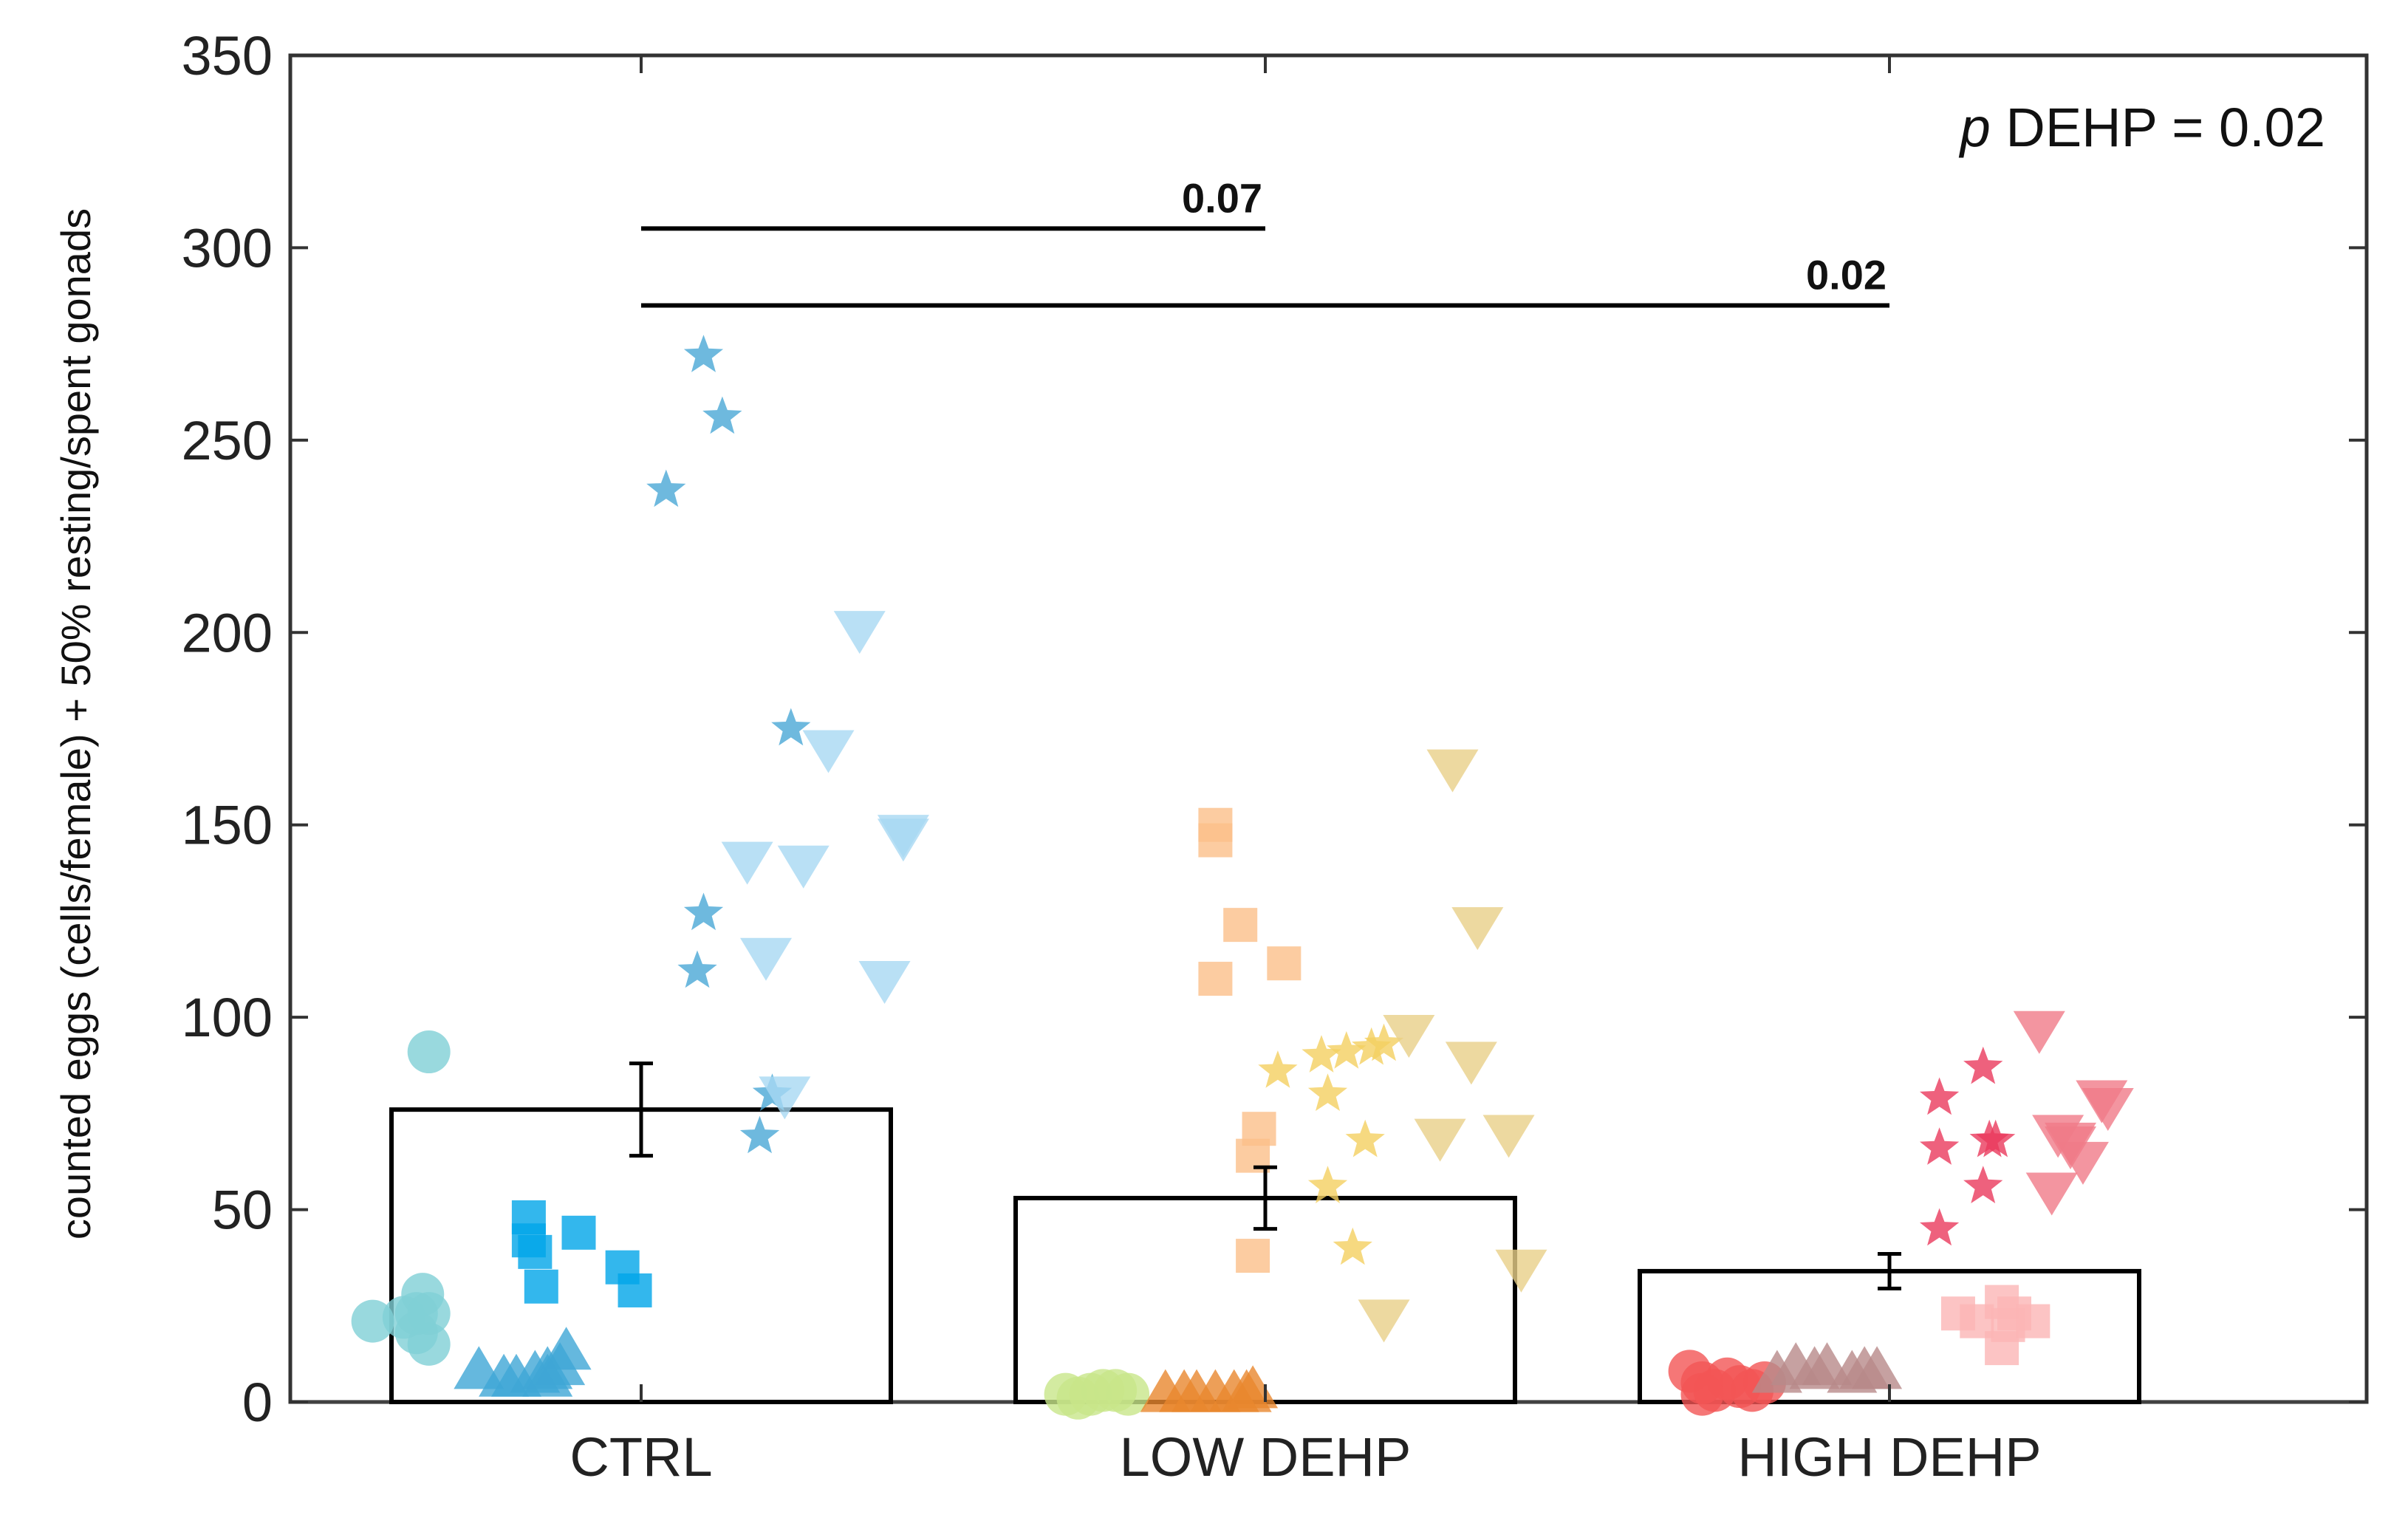  Describe the element at coordinates (227, 826) in the screenshot. I see `y-tick-label: 150` at that location.